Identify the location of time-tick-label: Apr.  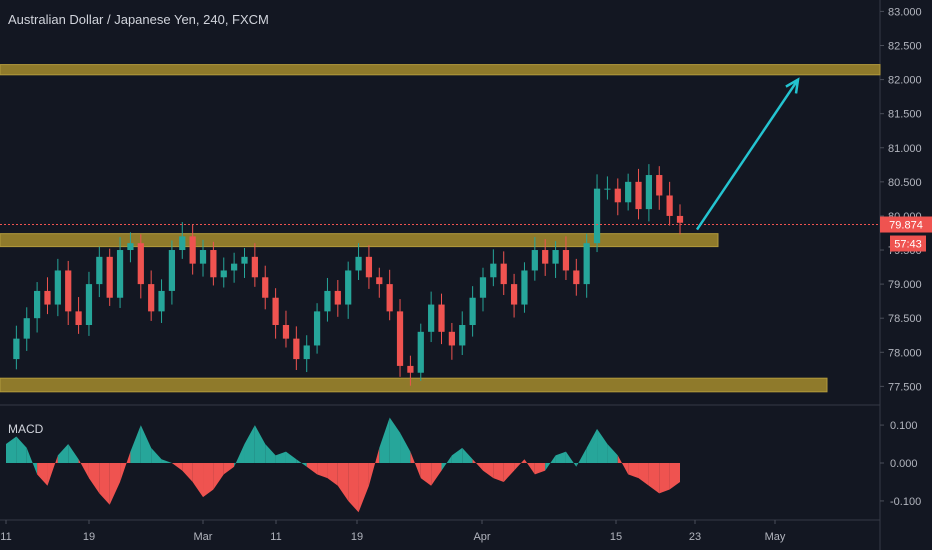
(481, 537).